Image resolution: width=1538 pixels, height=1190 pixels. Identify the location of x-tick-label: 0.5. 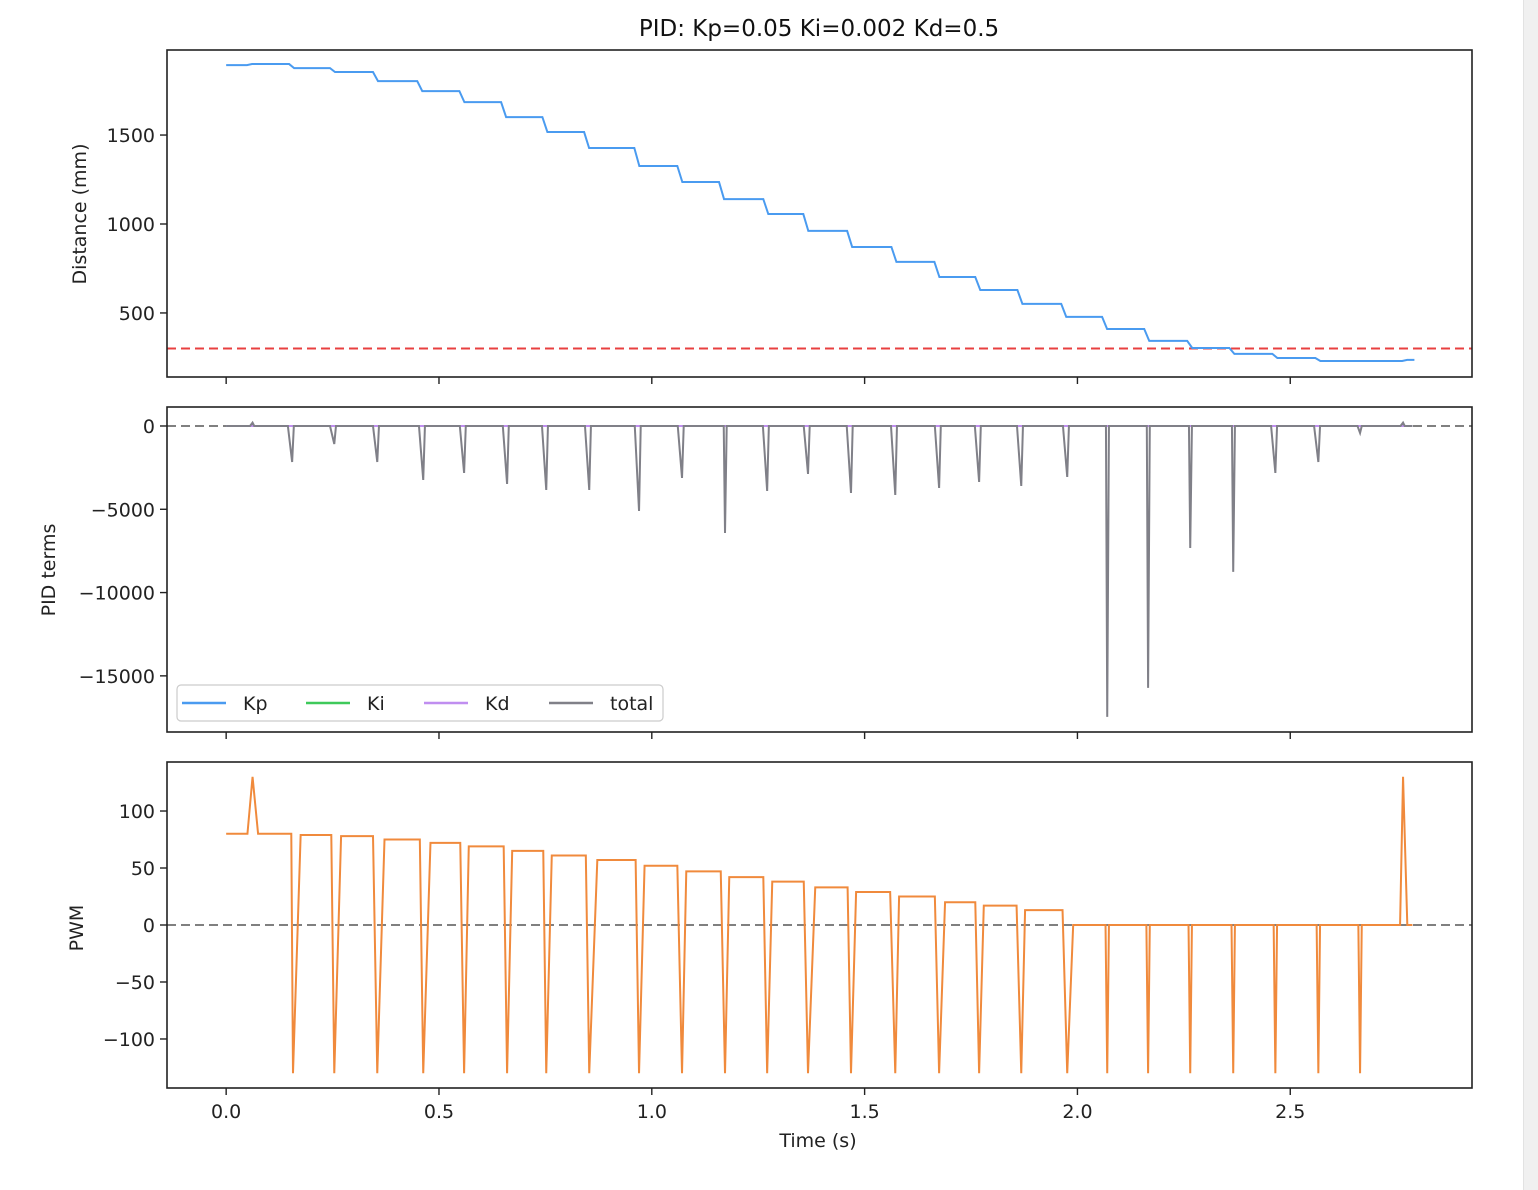
(439, 1112).